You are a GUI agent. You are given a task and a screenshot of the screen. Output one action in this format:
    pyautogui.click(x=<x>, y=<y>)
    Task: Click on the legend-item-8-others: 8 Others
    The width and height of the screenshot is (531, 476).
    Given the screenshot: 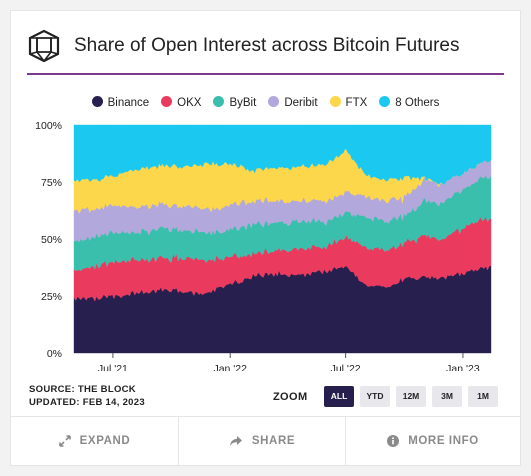 What is the action you would take?
    pyautogui.click(x=409, y=102)
    